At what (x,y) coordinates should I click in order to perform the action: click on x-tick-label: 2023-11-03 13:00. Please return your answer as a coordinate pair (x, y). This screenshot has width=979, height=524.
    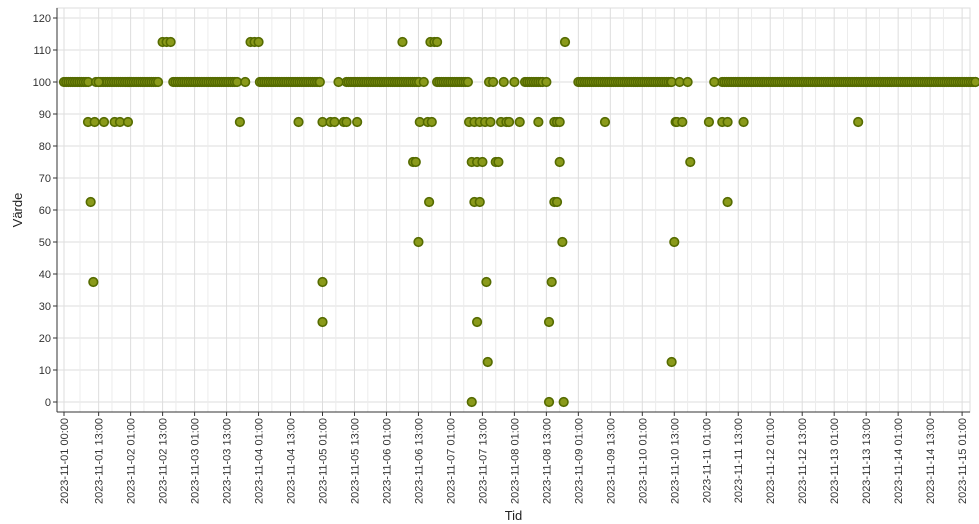
    Looking at the image, I should click on (228, 461).